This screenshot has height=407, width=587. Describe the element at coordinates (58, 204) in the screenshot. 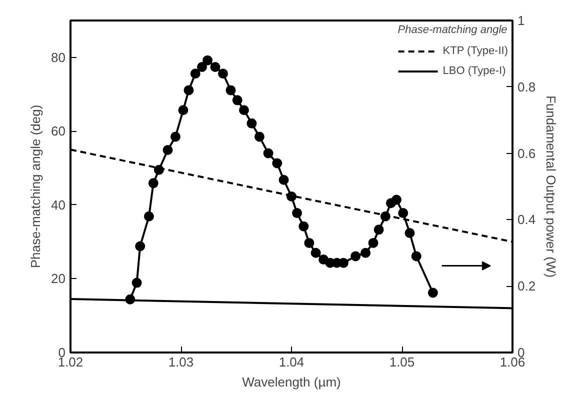

I see `y-tick-label: 40` at that location.